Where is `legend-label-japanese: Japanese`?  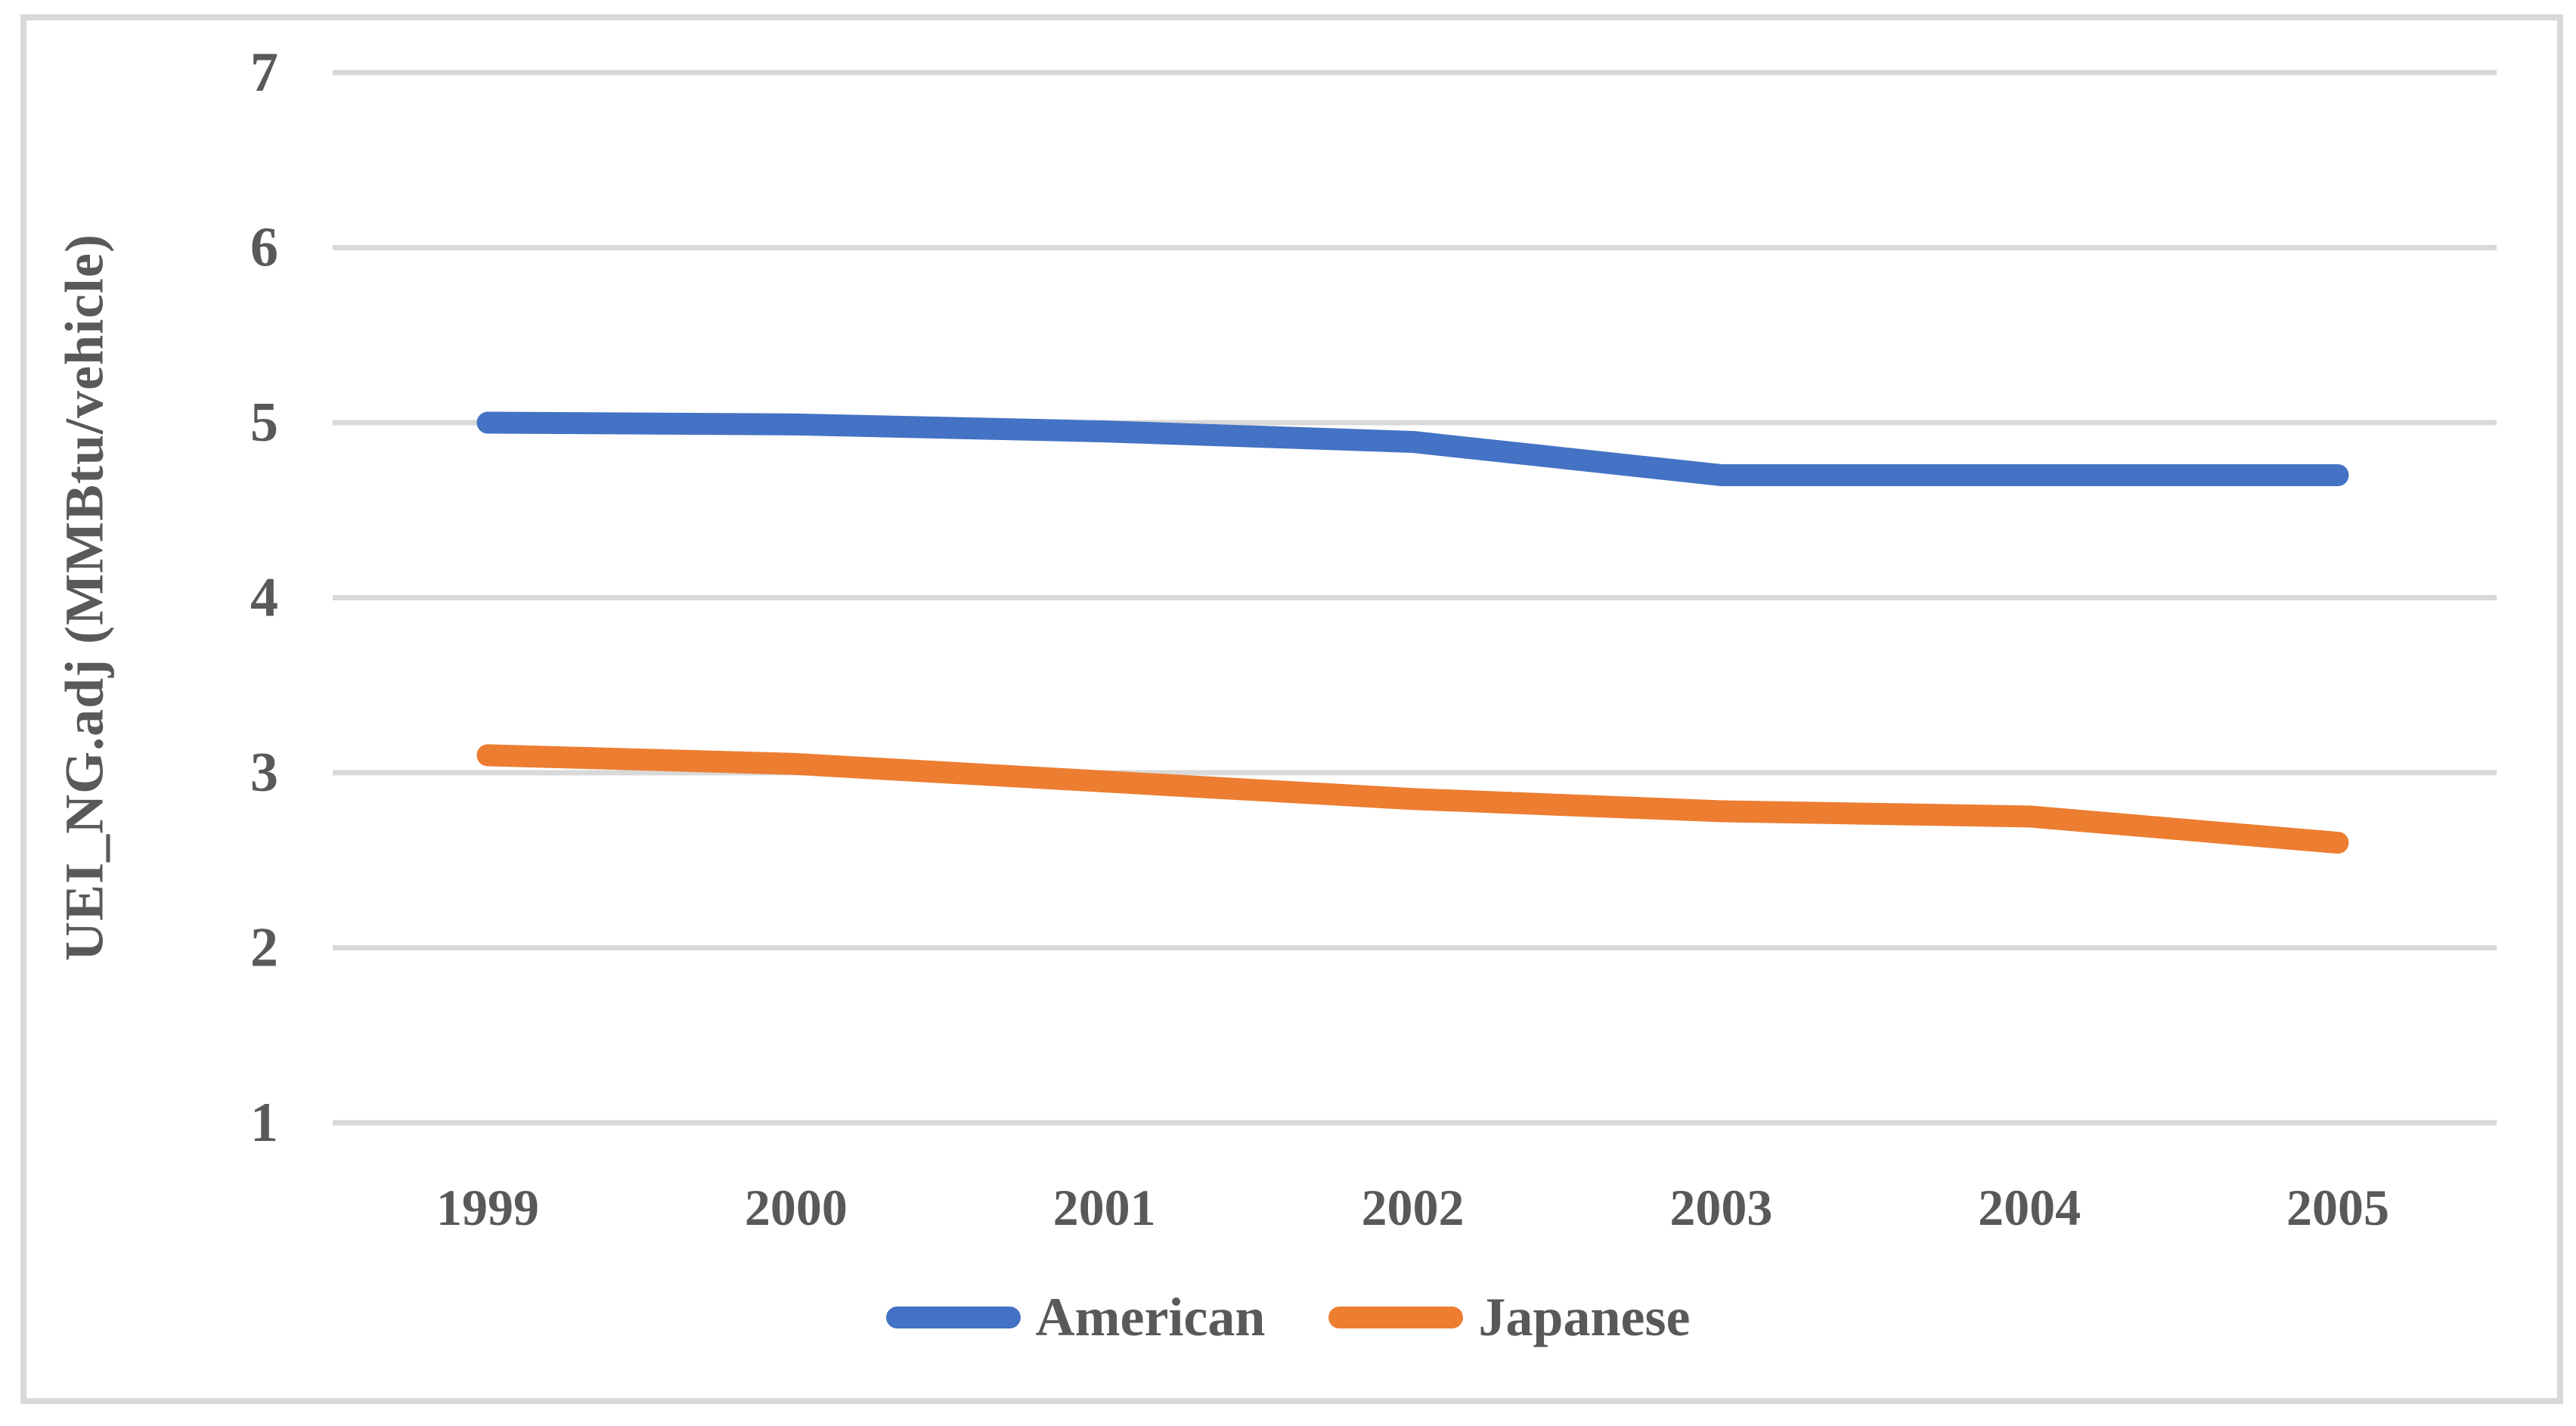 legend-label-japanese: Japanese is located at coordinates (1584, 1317).